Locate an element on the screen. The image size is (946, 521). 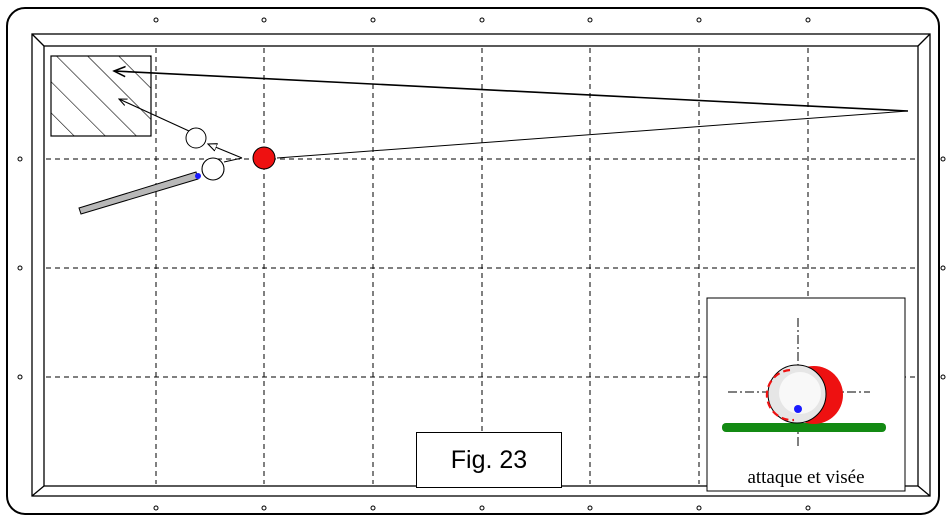
ball-trajectory is located at coordinates (511, 115).